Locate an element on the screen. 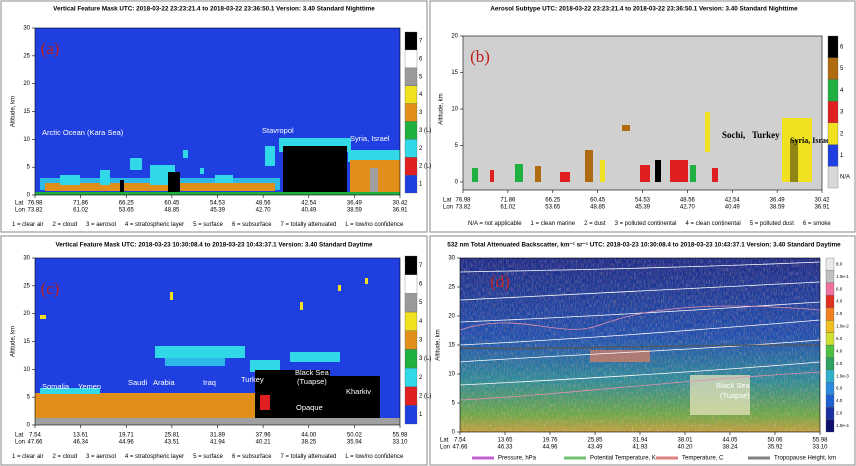 The width and height of the screenshot is (856, 466). lon-value: 40.20 is located at coordinates (685, 448).